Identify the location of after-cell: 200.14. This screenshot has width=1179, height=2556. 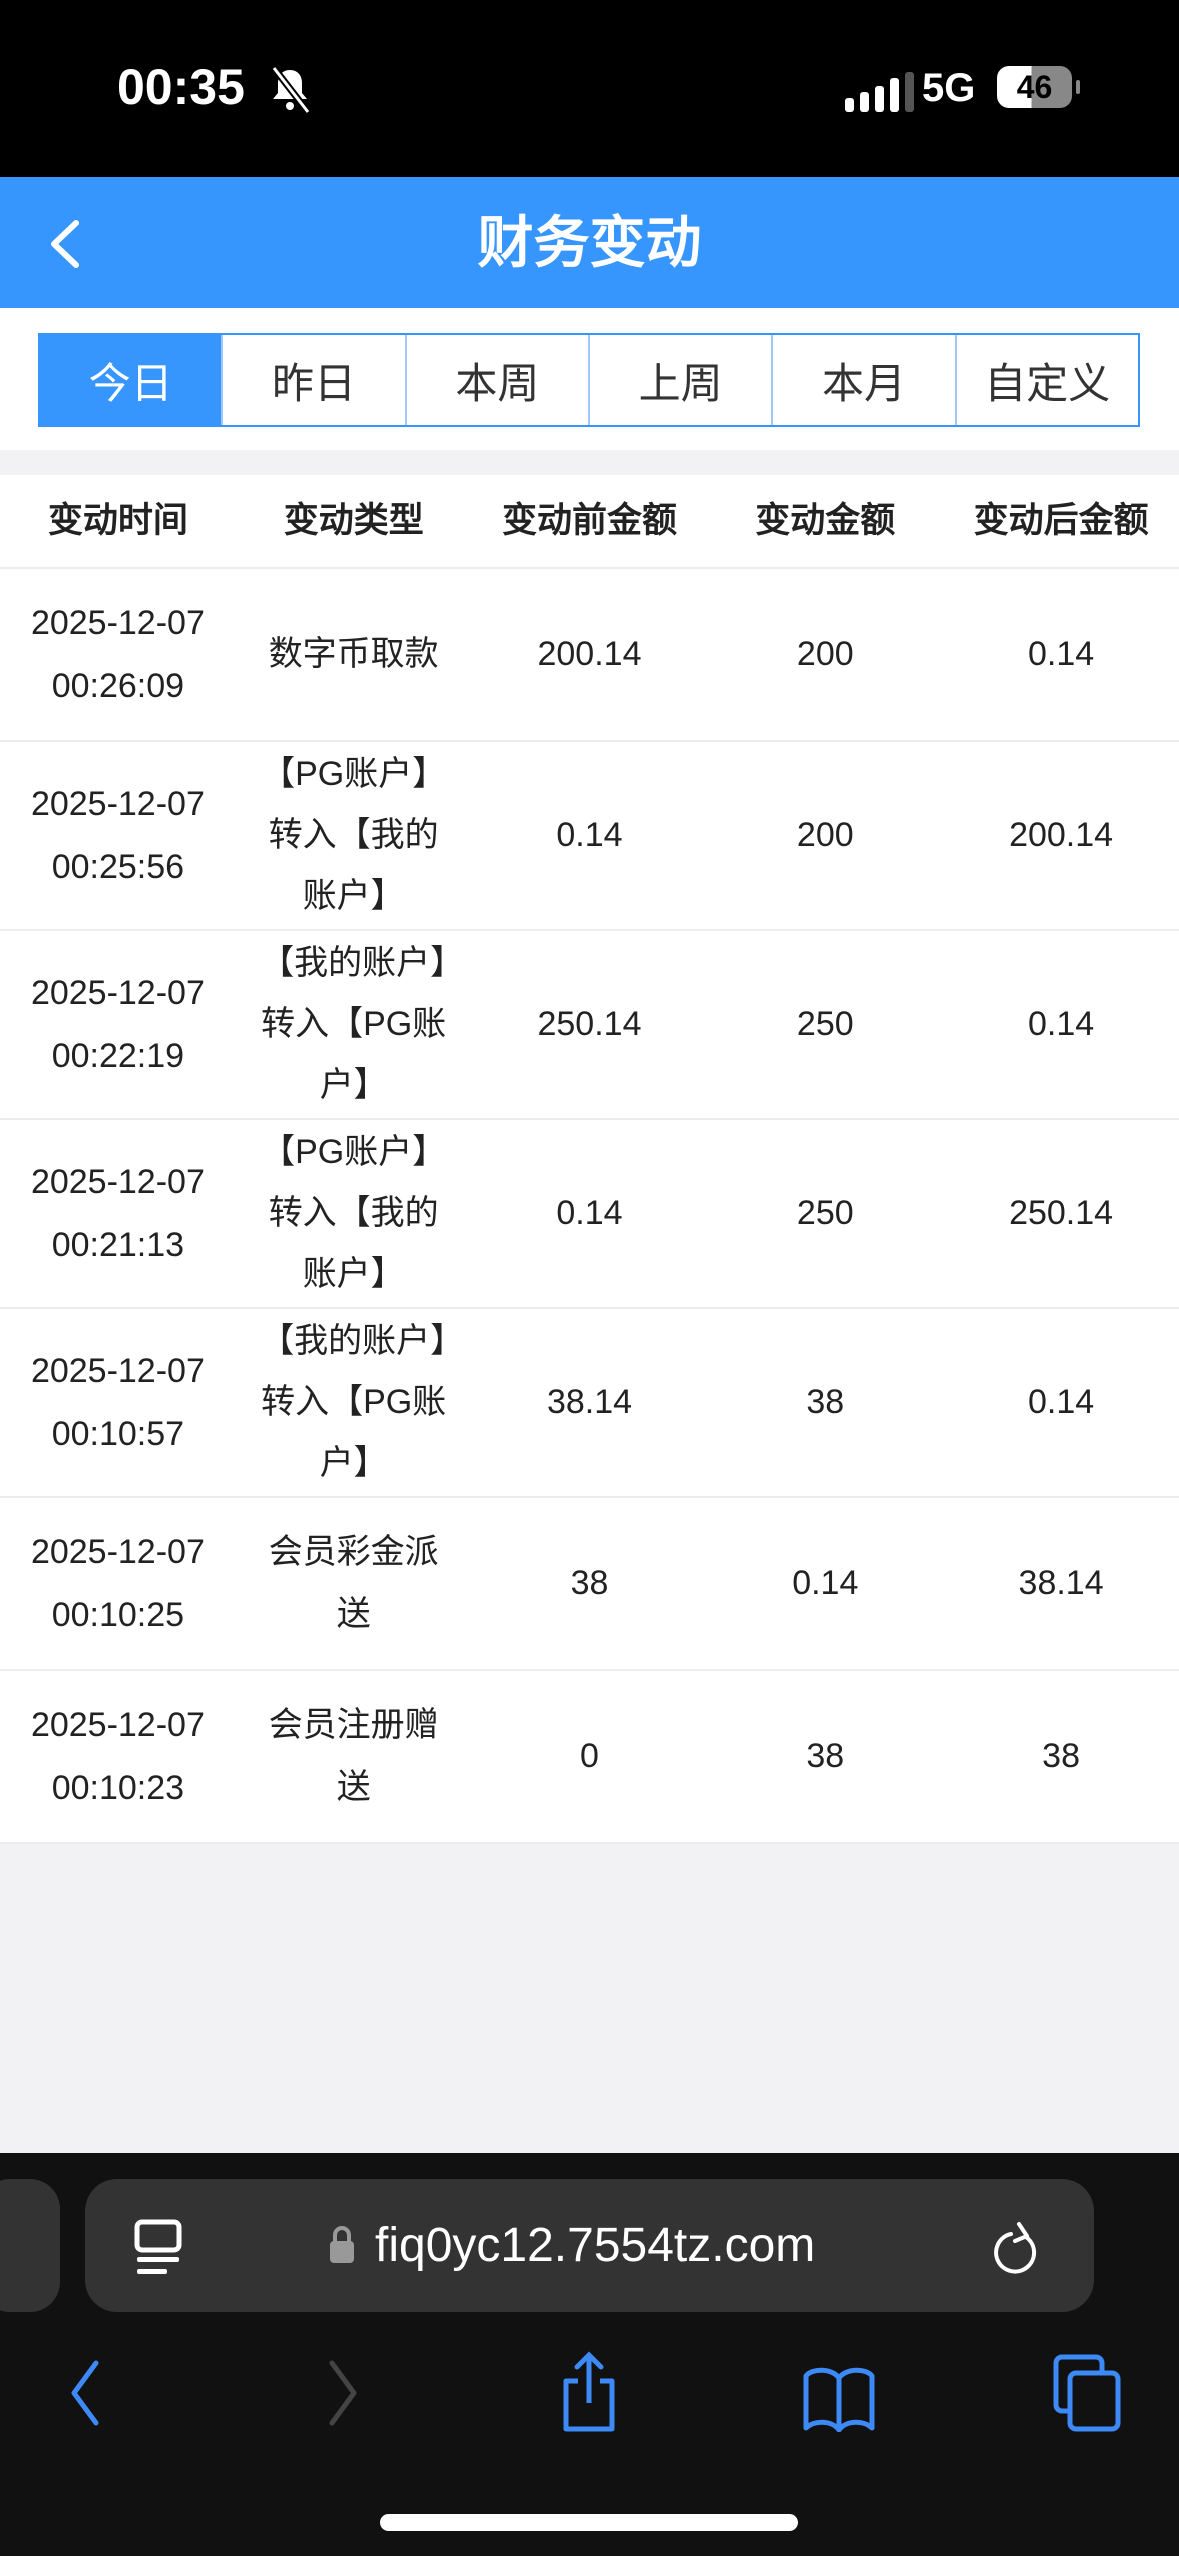
(1061, 835).